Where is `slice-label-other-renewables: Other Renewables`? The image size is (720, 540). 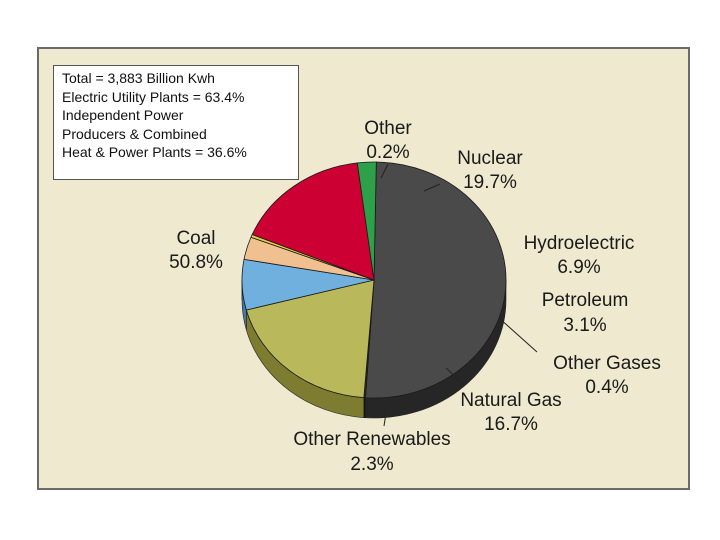 slice-label-other-renewables: Other Renewables is located at coordinates (371, 439).